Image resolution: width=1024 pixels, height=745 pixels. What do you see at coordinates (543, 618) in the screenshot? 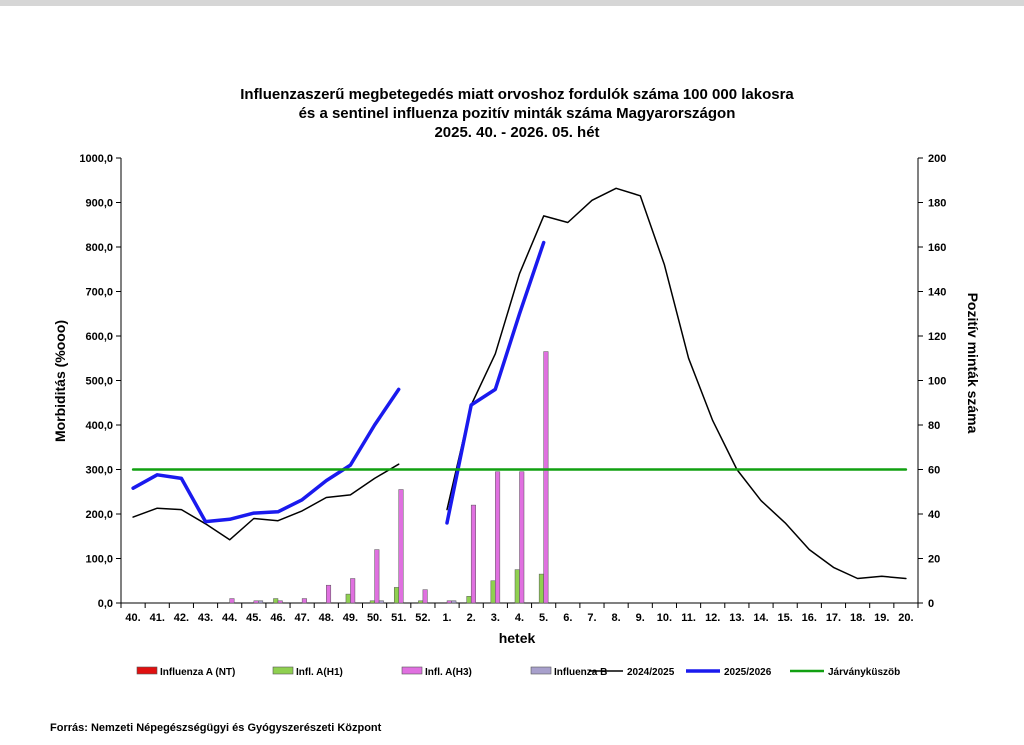
I see `x-tick-label: 5.` at bounding box center [543, 618].